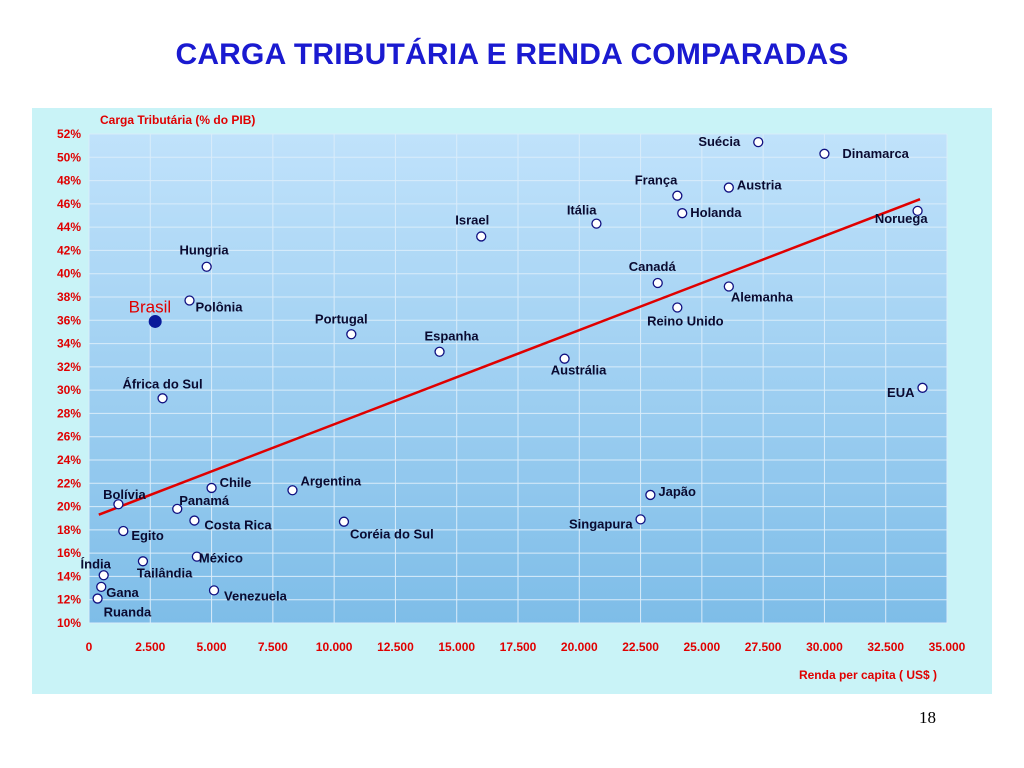  What do you see at coordinates (165, 572) in the screenshot?
I see `point-label: Tailândia` at bounding box center [165, 572].